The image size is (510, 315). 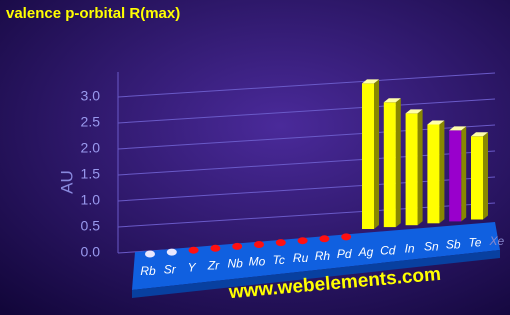 What do you see at coordinates (93, 13) in the screenshot?
I see `chart-title: valence p-orbital R(max)` at bounding box center [93, 13].